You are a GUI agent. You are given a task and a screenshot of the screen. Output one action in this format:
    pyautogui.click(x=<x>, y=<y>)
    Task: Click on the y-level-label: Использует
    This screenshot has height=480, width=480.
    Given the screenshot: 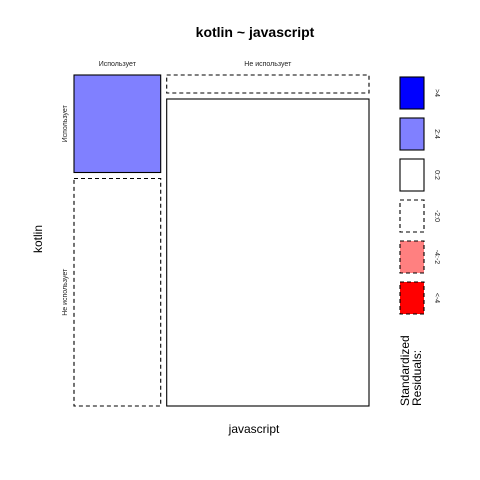 What is the action you would take?
    pyautogui.click(x=65, y=123)
    